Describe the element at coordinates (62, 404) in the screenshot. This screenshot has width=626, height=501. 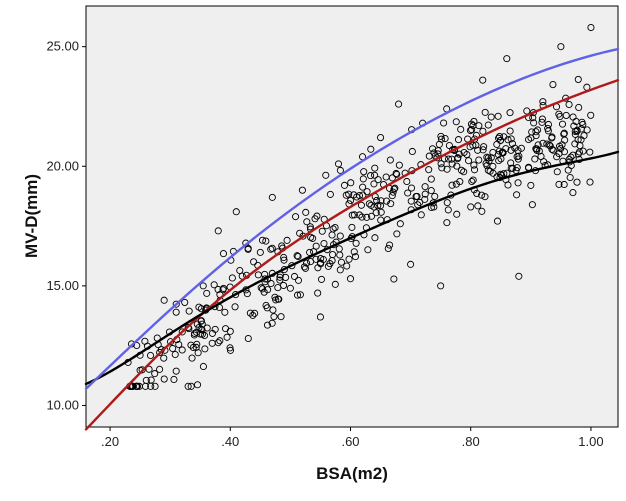
I see `y-tick-label: 10.00` at that location.